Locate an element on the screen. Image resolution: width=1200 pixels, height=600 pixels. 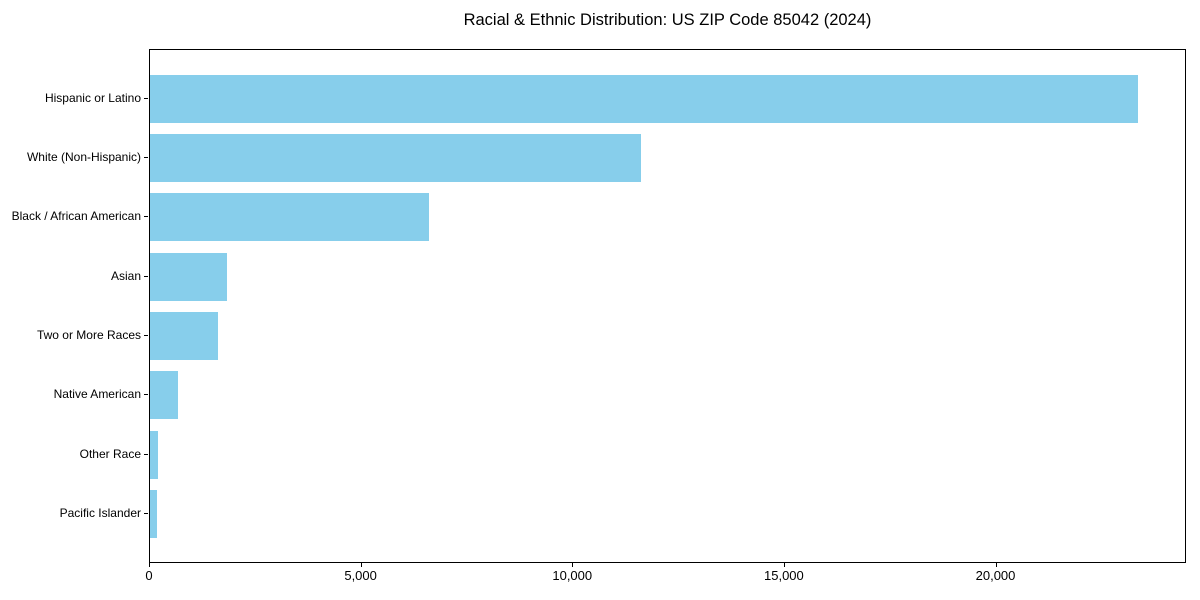
bar-white-non-hispanic is located at coordinates (395, 157).